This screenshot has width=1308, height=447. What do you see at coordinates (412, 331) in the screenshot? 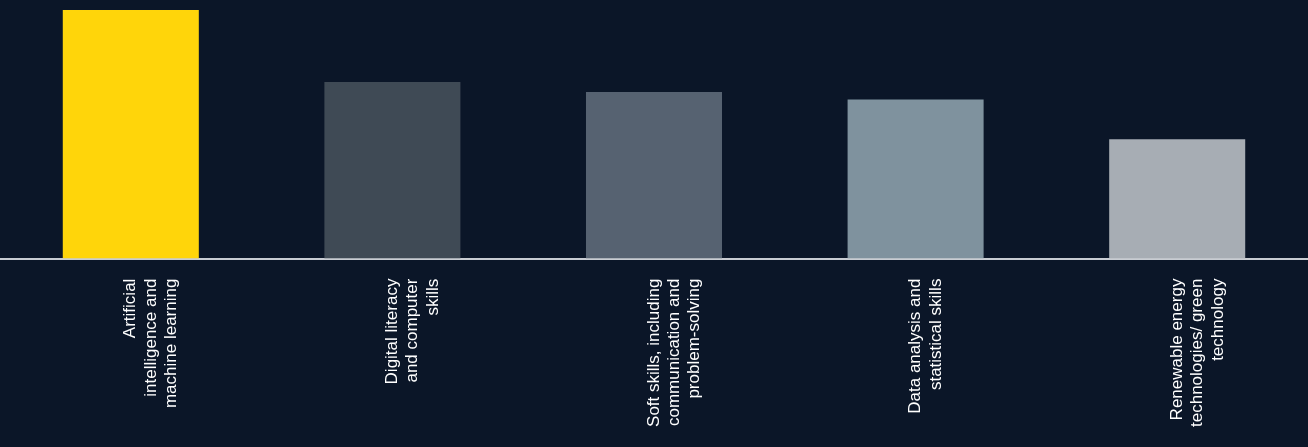
I see `x-tick-label: Digital literacy and computer skills` at bounding box center [412, 331].